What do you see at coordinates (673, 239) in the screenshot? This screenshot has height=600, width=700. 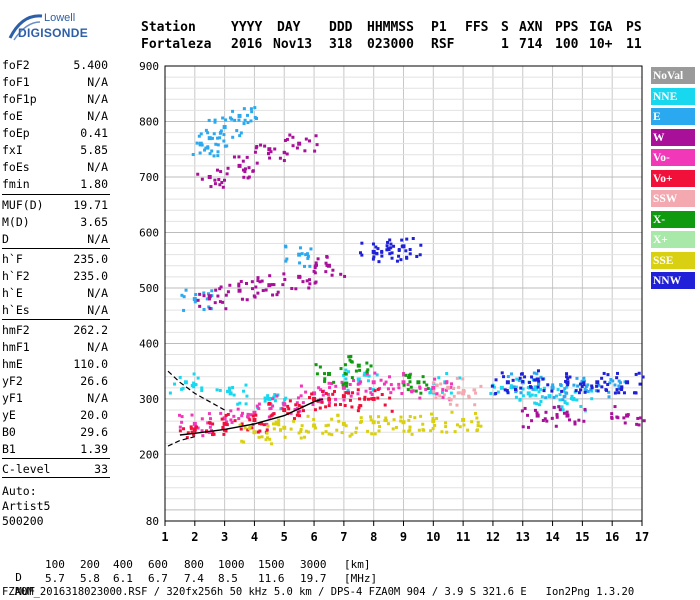 I see `legend-item: X+` at bounding box center [673, 239].